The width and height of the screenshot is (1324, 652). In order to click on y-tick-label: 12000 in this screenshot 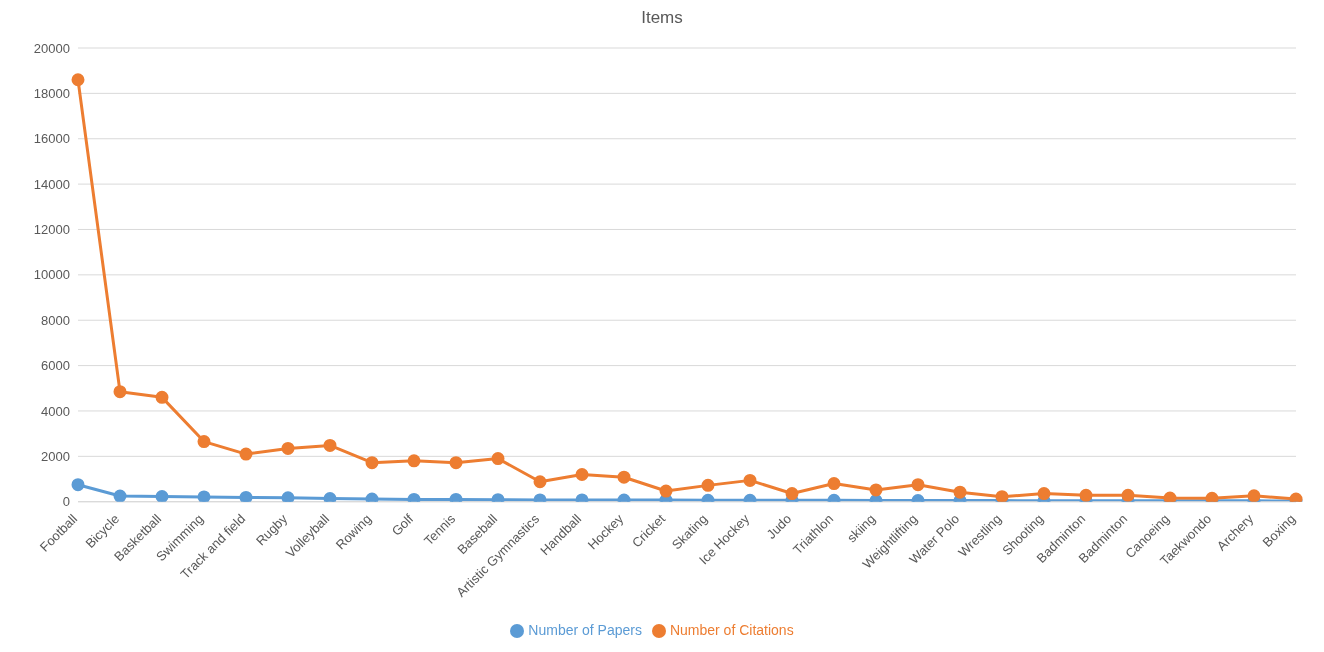, I will do `click(51, 230)`.